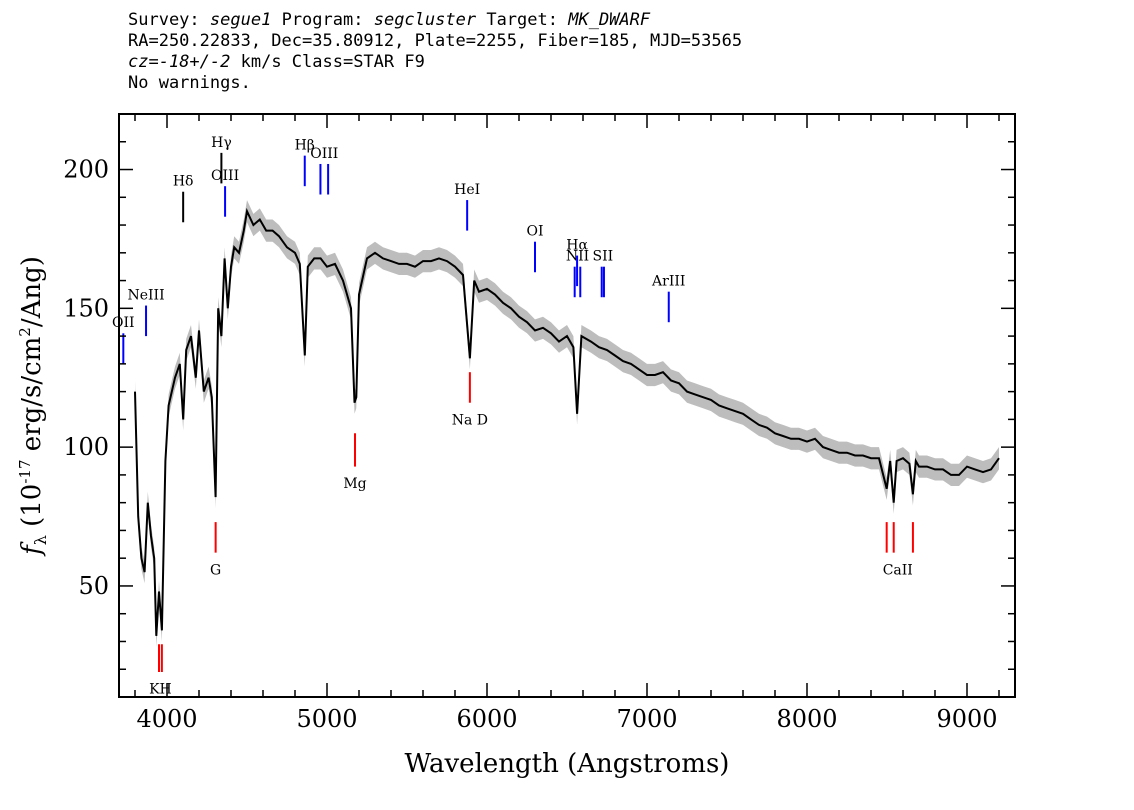  I want to click on x-tick-label: 9000, so click(966, 719).